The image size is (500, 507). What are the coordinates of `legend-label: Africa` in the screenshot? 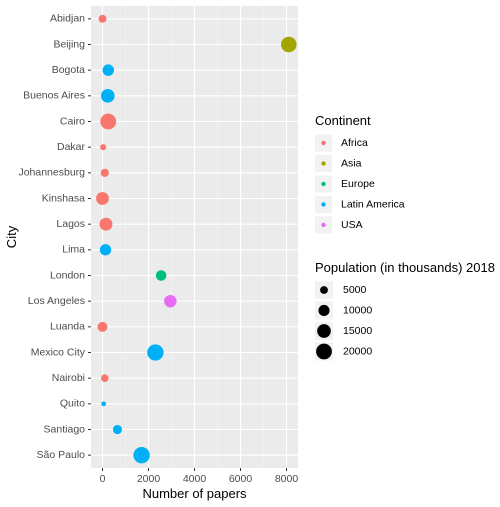 It's located at (354, 143).